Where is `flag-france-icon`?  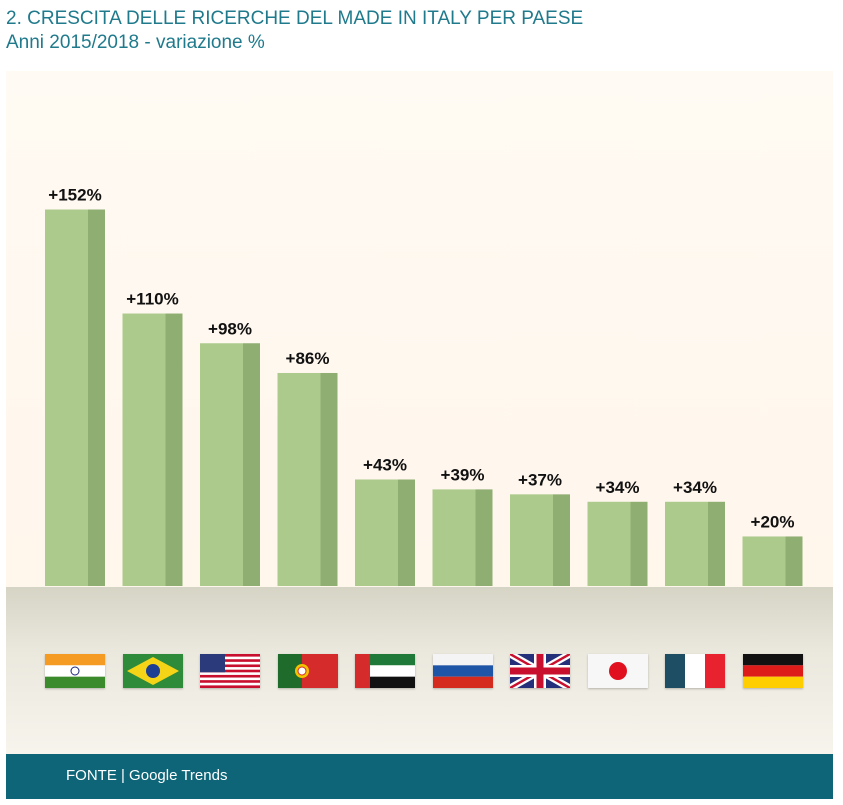
flag-france-icon is located at coordinates (695, 671).